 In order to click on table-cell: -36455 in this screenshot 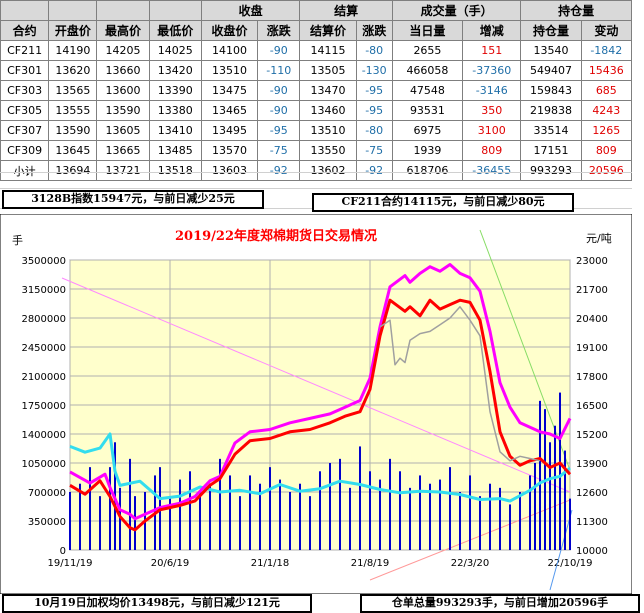, I will do `click(492, 170)`.